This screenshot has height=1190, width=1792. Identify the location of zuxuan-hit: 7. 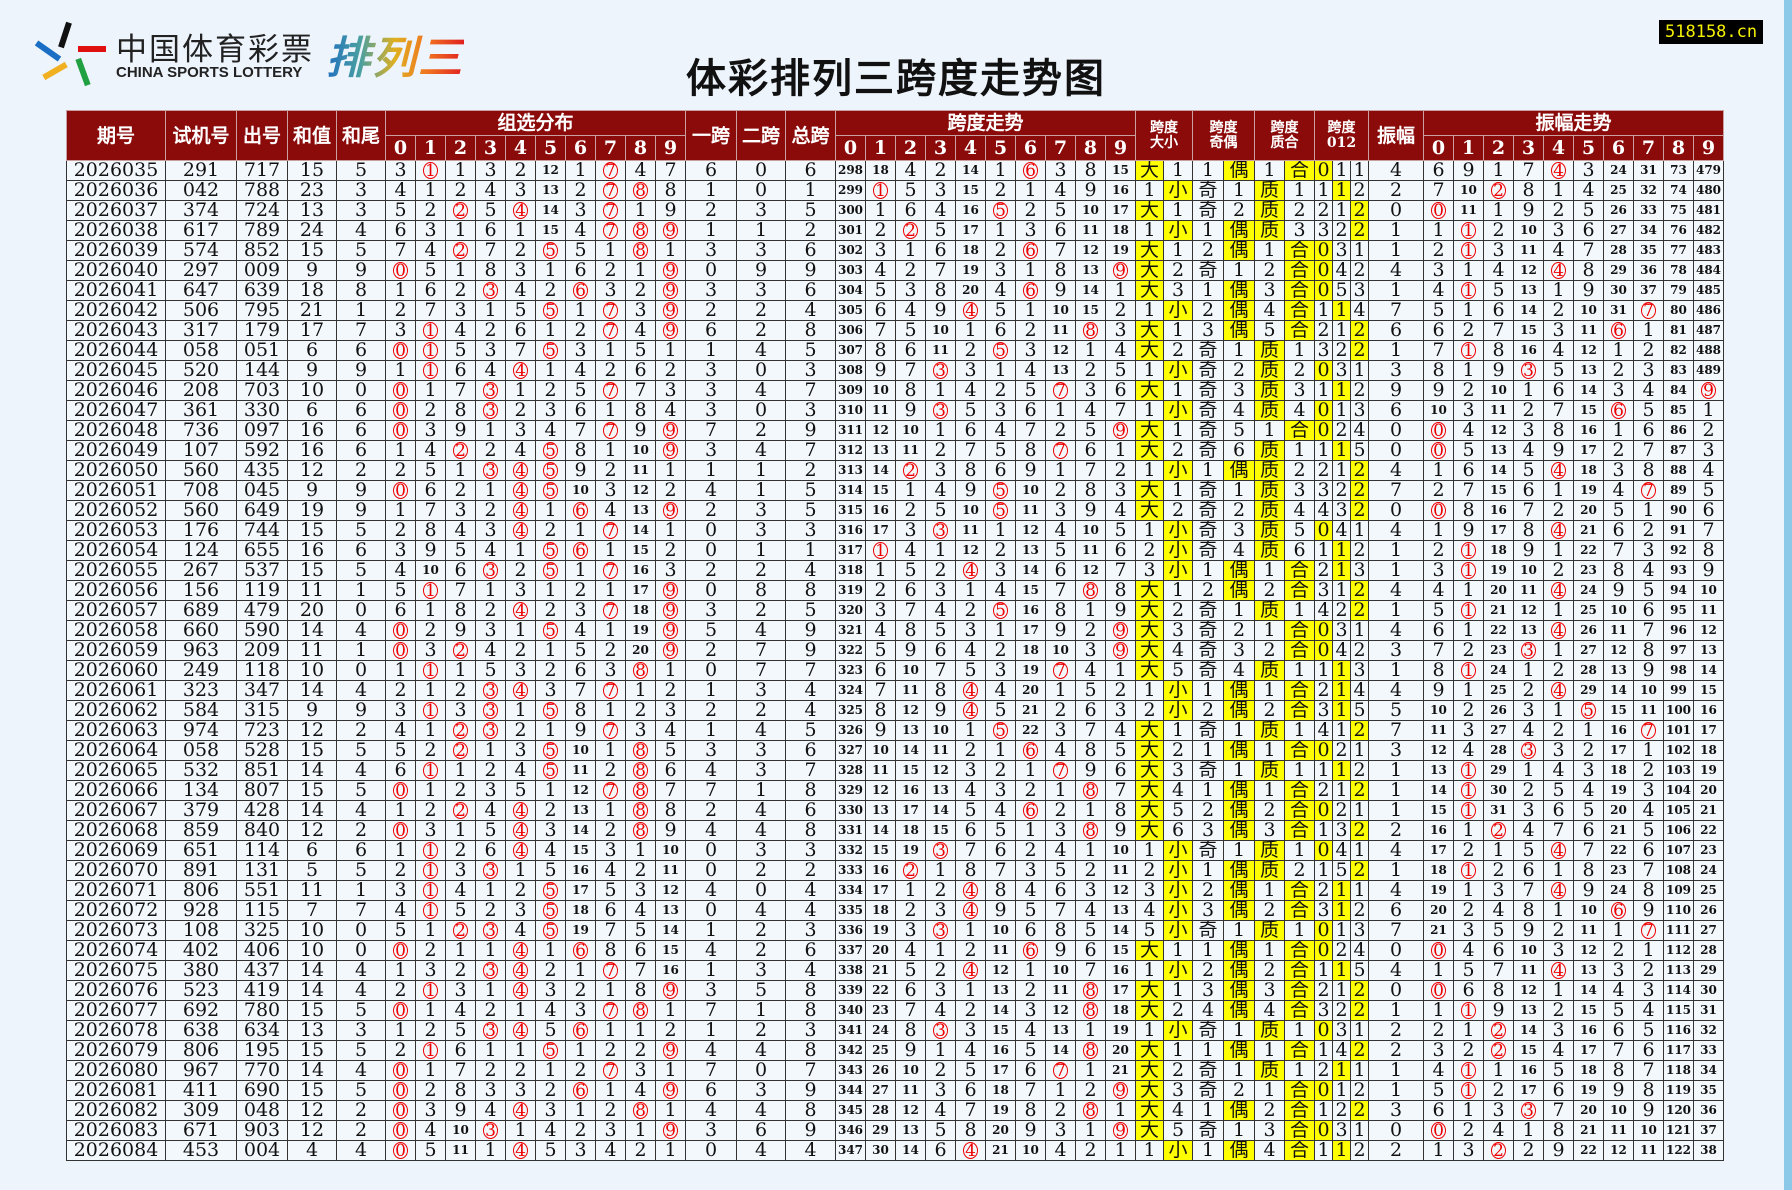
(610, 610).